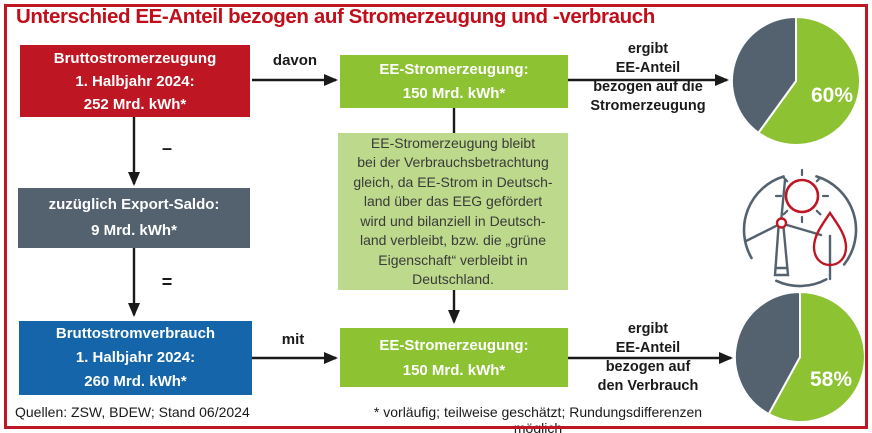 Image resolution: width=872 pixels, height=433 pixels. Describe the element at coordinates (454, 81) in the screenshot. I see `ee-generation-box-top: EE-Stromerzeugung: 150 Mrd. kWh*` at that location.